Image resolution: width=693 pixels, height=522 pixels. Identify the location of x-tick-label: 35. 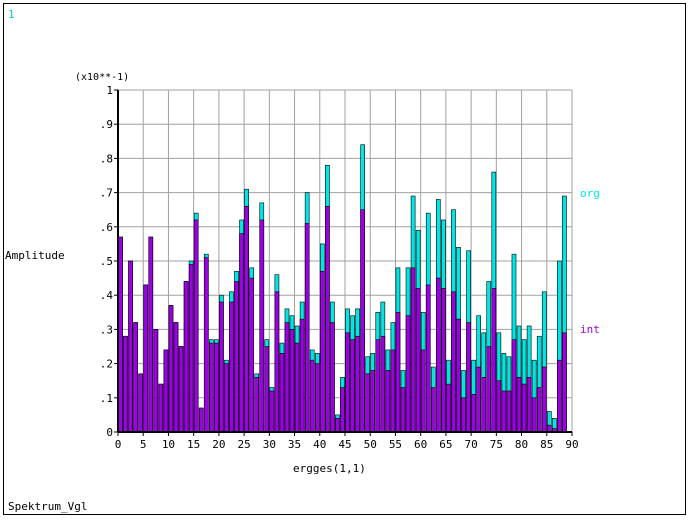
(294, 444).